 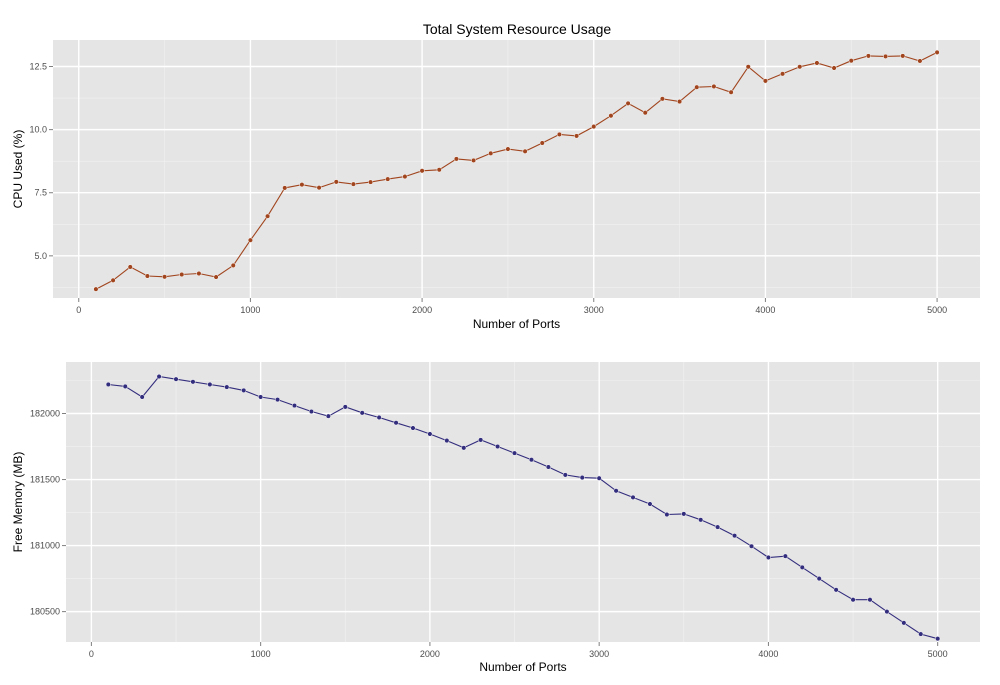 What do you see at coordinates (517, 29) in the screenshot?
I see `chart-title: Total System Resource Usage` at bounding box center [517, 29].